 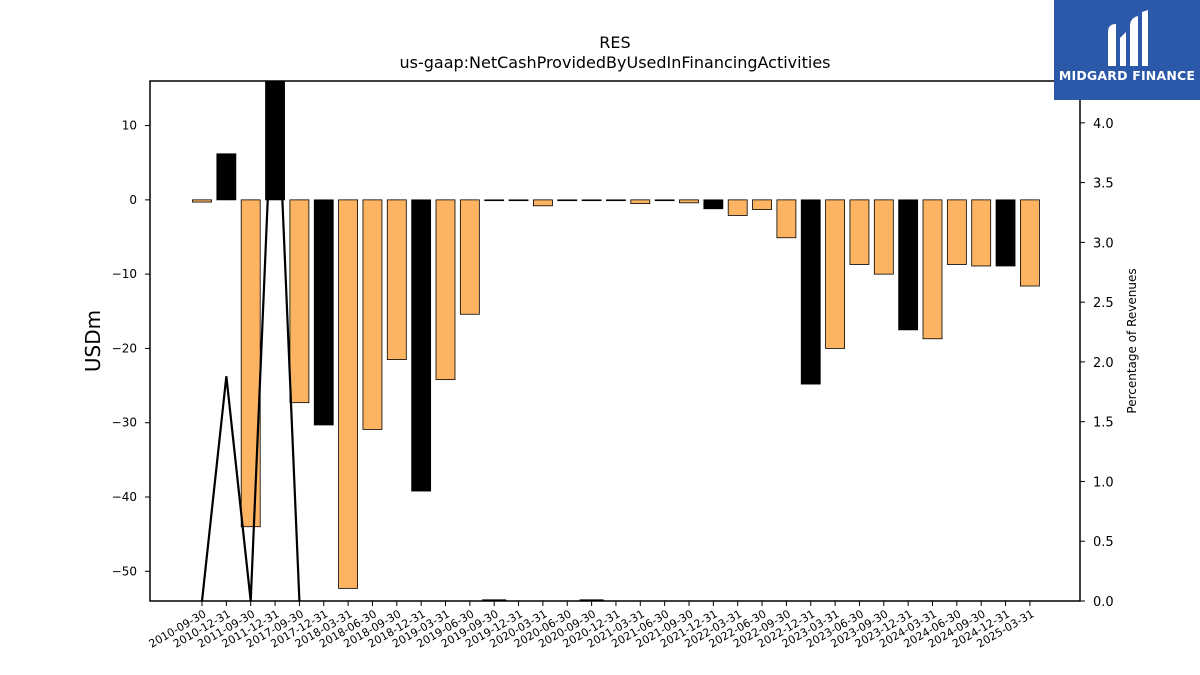 What do you see at coordinates (129, 126) in the screenshot?
I see `y-tick-label: 10` at bounding box center [129, 126].